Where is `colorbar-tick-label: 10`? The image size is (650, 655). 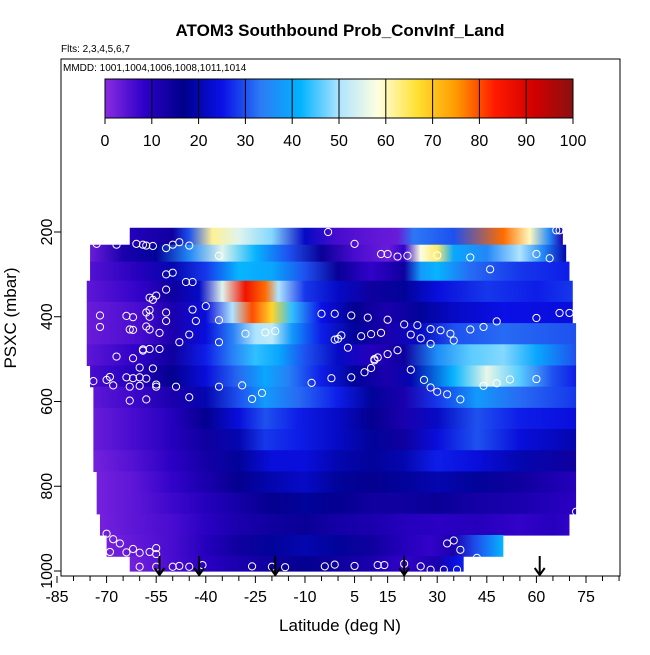
colorbar-tick-label: 10 is located at coordinates (152, 141).